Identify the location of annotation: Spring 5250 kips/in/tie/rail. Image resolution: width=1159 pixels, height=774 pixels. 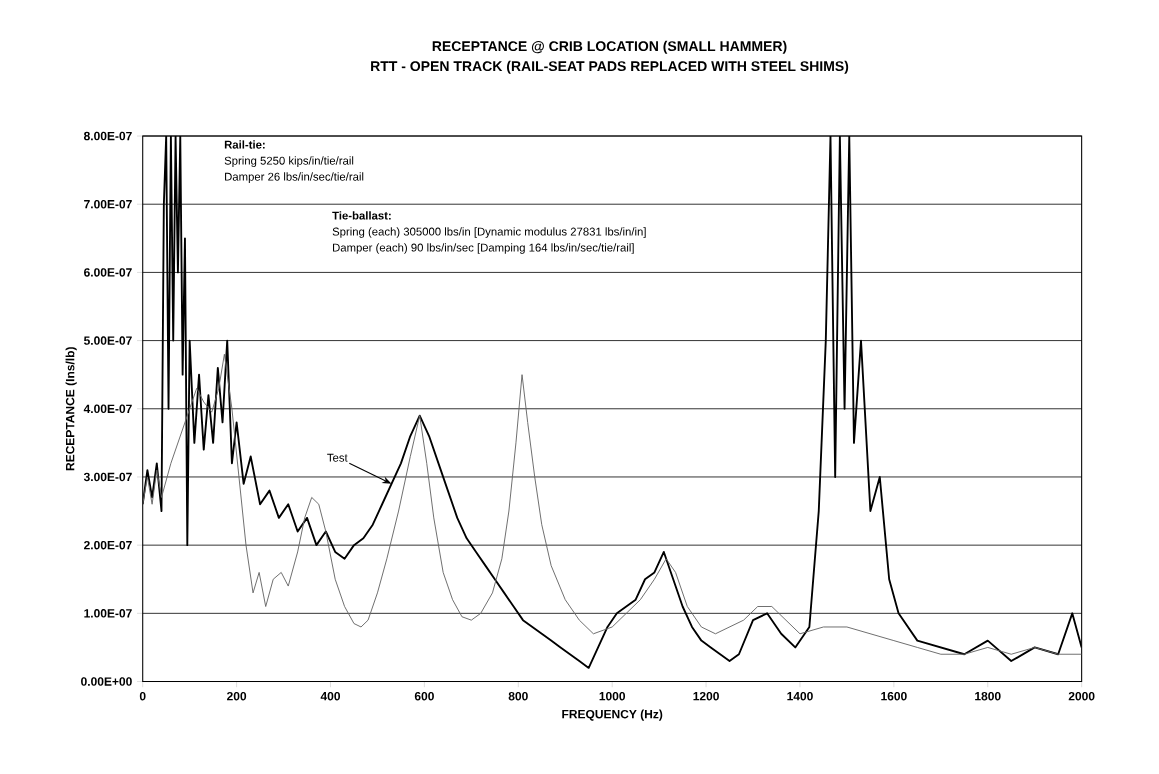
(289, 162).